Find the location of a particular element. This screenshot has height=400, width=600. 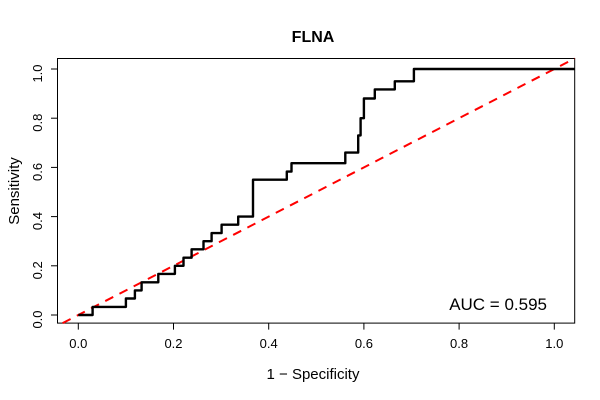

x-tick-label: 1.0 is located at coordinates (554, 343).